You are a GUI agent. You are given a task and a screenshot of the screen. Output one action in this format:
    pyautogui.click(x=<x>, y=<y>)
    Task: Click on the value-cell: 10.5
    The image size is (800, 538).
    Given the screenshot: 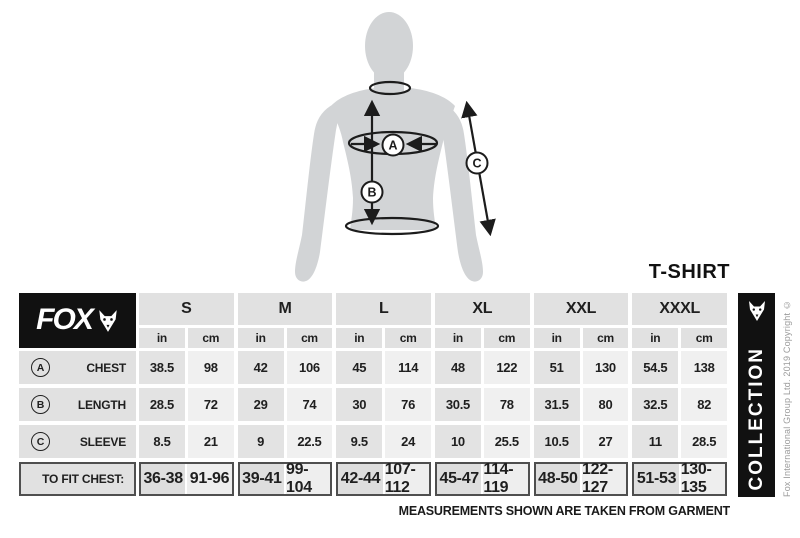 What is the action you would take?
    pyautogui.click(x=556, y=441)
    